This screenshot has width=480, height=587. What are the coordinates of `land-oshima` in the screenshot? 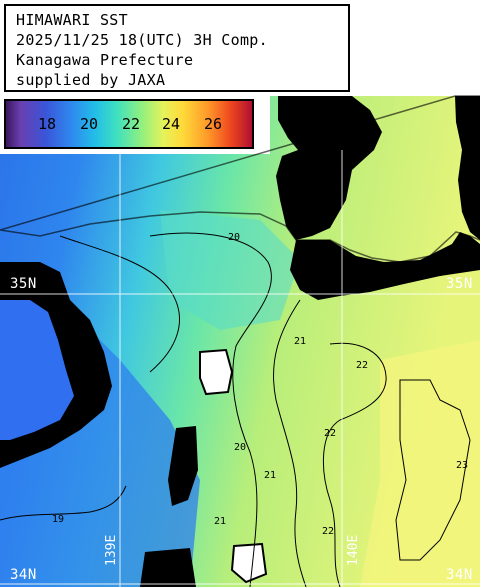 It's located at (216, 372).